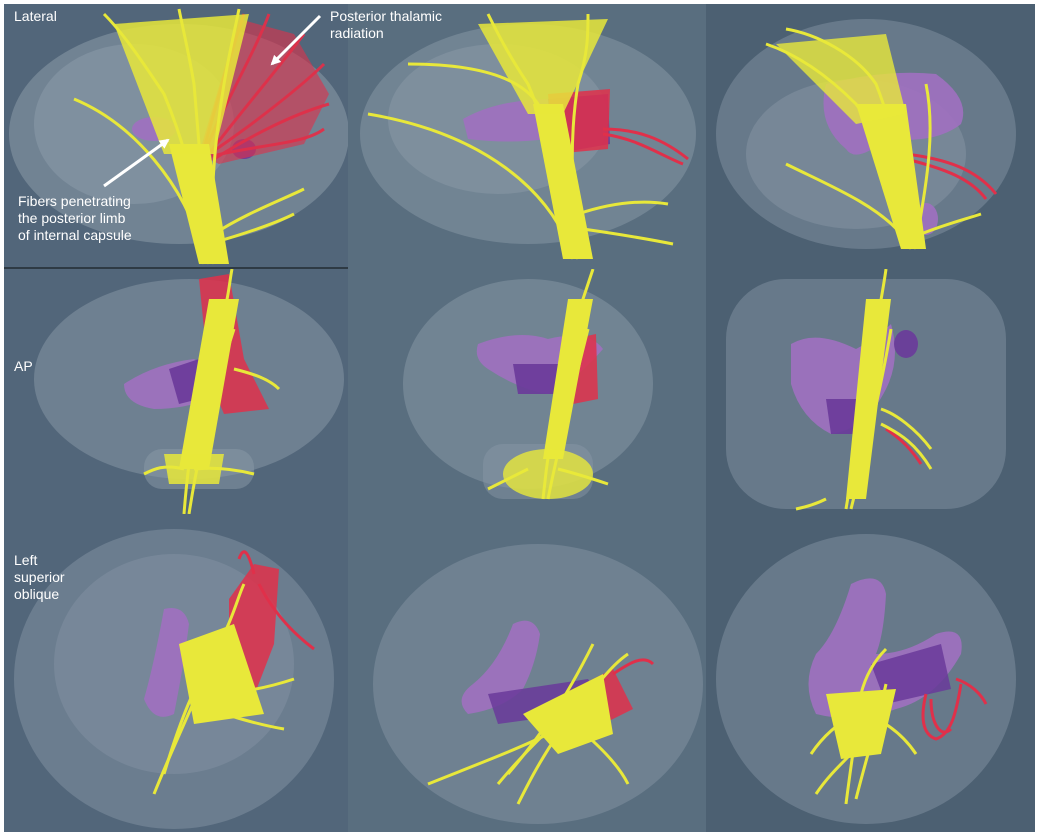 The height and width of the screenshot is (836, 1039). I want to click on annotation-posterior-thalamic: Posterior thalamic radiation, so click(386, 24).